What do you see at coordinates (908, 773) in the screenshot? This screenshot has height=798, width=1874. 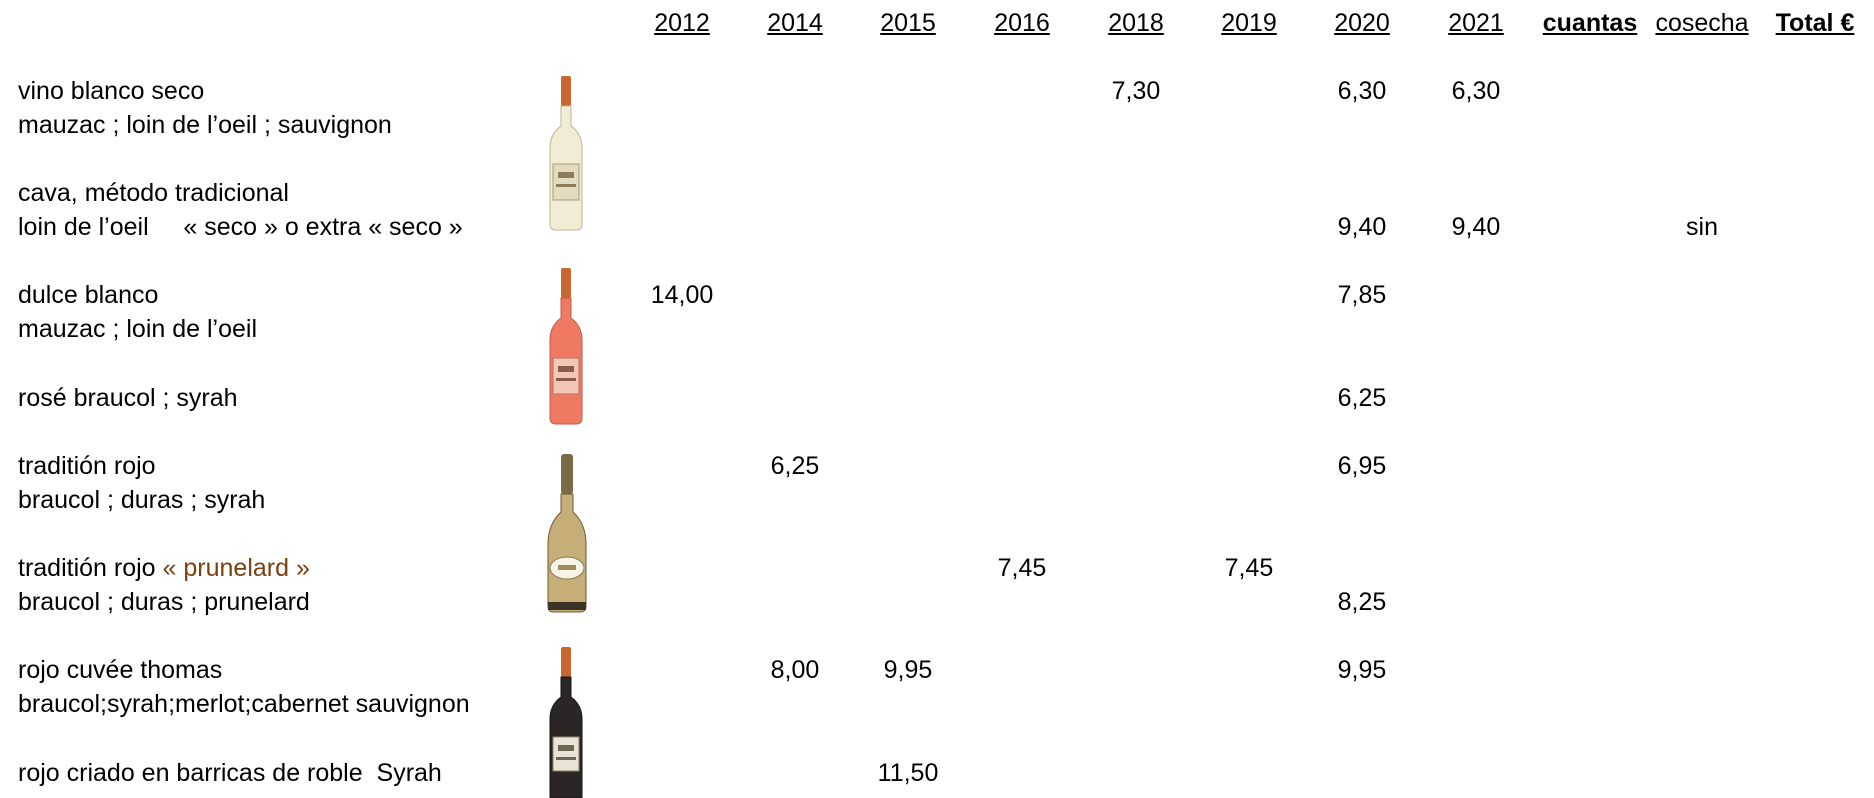 I see `price-cell: 11,50` at bounding box center [908, 773].